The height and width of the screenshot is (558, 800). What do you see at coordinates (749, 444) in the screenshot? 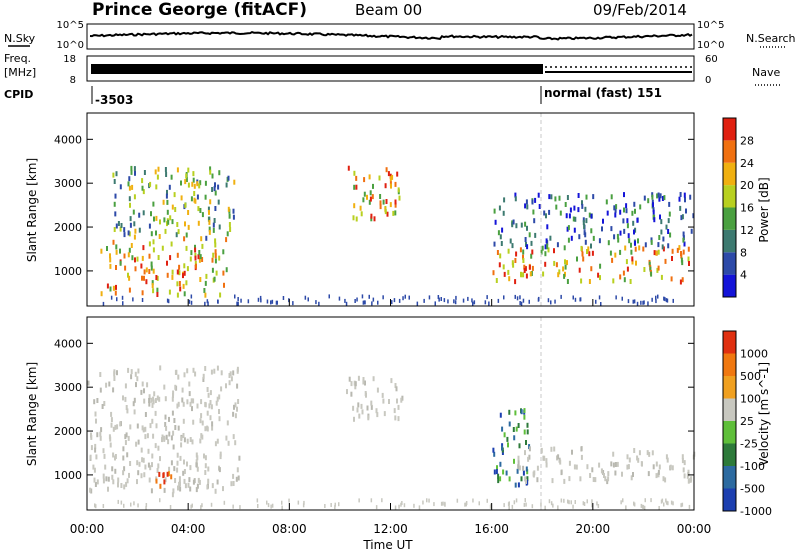
I see `velocity-colorbar-tick: -25` at bounding box center [749, 444].